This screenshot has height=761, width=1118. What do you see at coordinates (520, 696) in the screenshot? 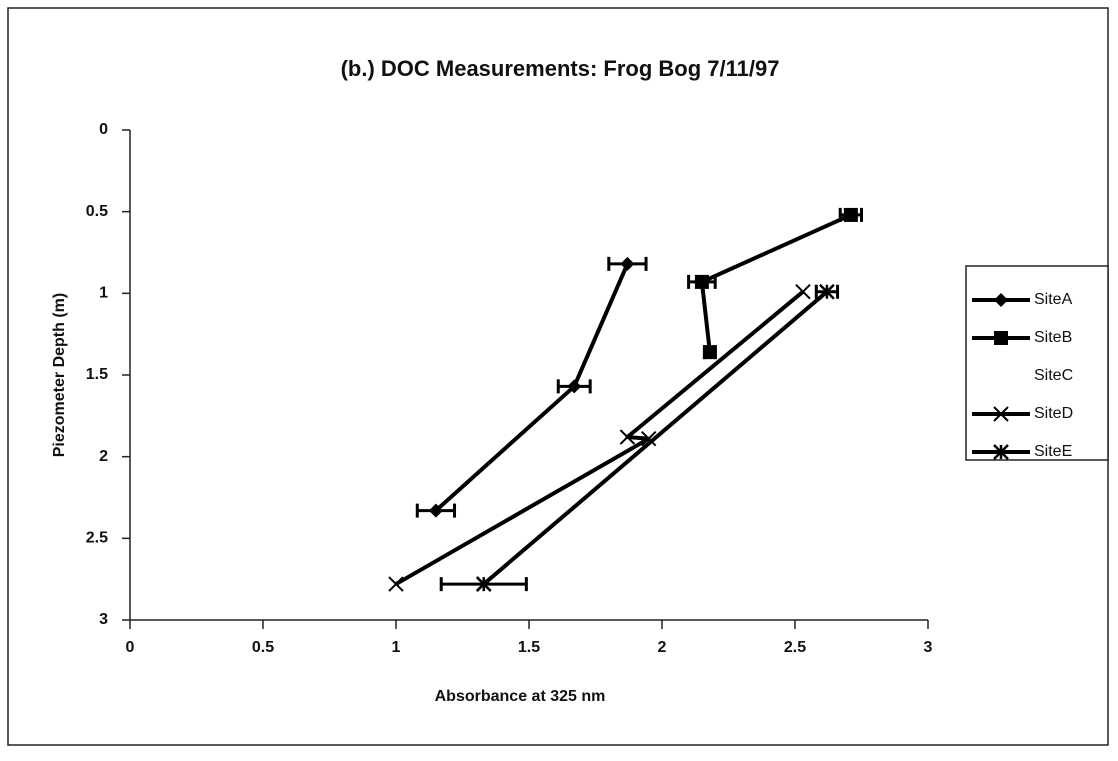
I see `x-axis-label: Absorbance at 325 nm` at bounding box center [520, 696].